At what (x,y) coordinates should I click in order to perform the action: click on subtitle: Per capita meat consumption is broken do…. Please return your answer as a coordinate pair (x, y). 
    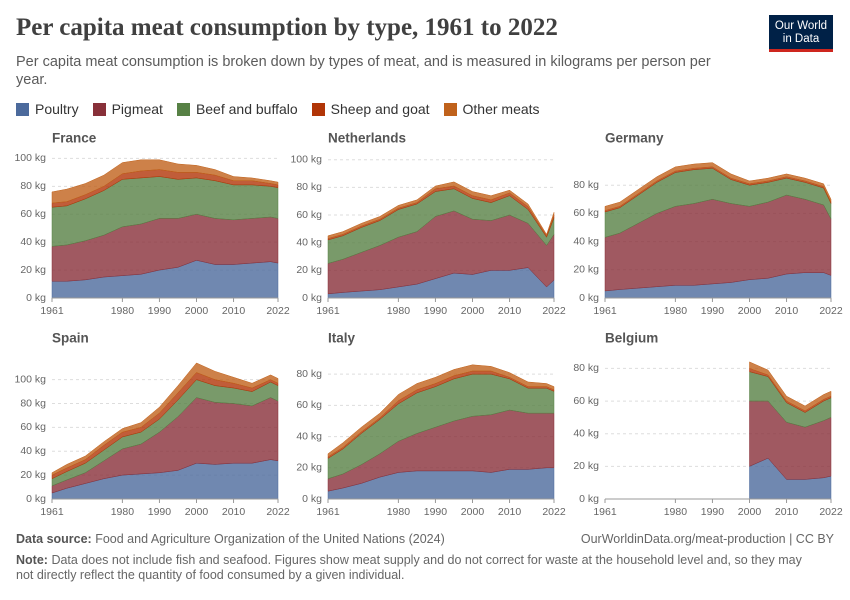
    Looking at the image, I should click on (363, 71).